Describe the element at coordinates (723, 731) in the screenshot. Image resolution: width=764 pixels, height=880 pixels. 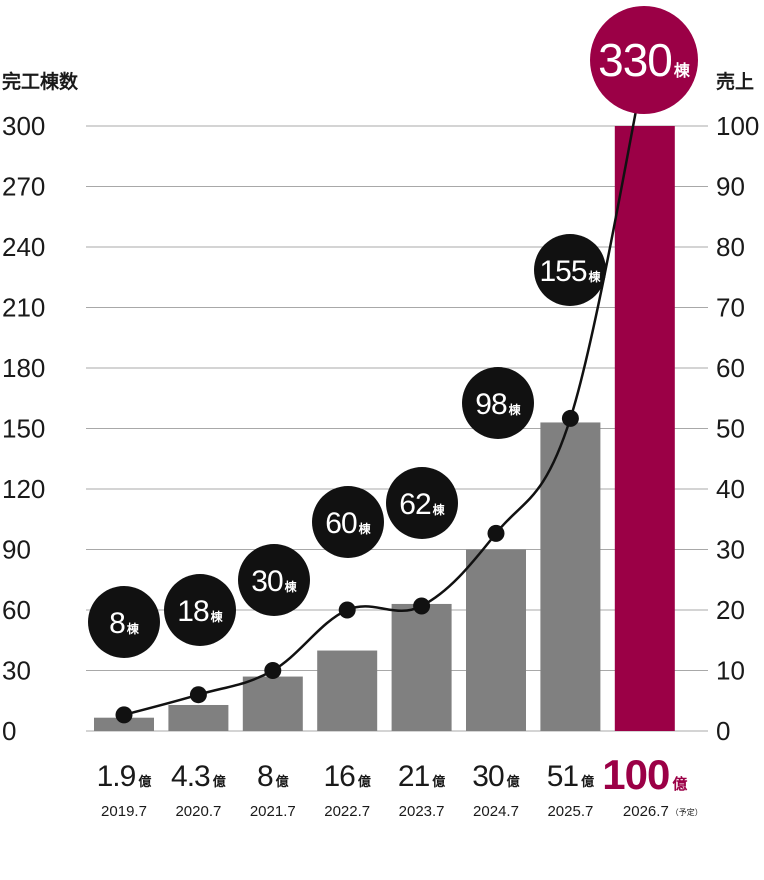
I see `right-tick-label: 0` at that location.